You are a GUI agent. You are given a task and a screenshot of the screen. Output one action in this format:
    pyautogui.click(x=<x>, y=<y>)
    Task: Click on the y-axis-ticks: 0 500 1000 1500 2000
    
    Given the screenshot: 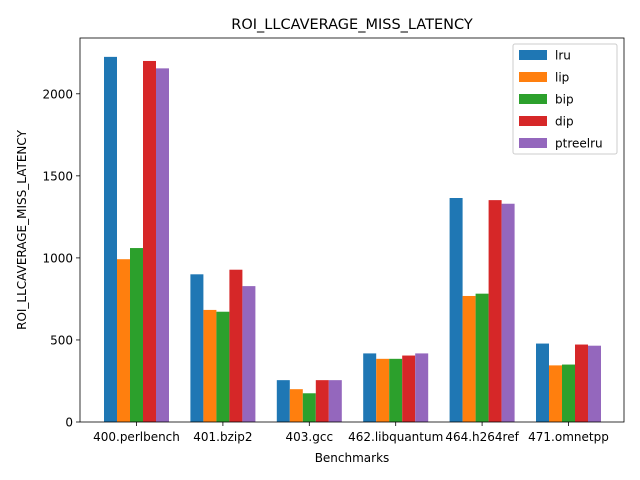 What is the action you would take?
    pyautogui.click(x=61, y=258)
    